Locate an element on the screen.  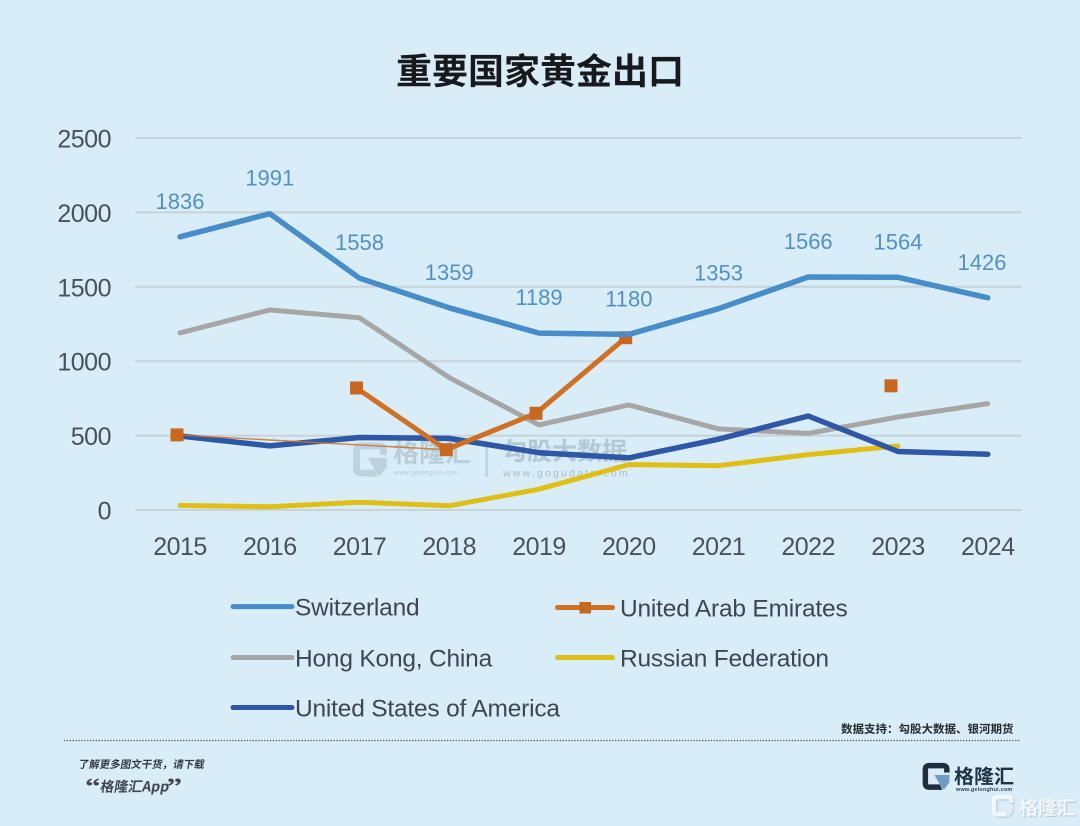
svg-text: Russian Federation is located at coordinates (724, 659).